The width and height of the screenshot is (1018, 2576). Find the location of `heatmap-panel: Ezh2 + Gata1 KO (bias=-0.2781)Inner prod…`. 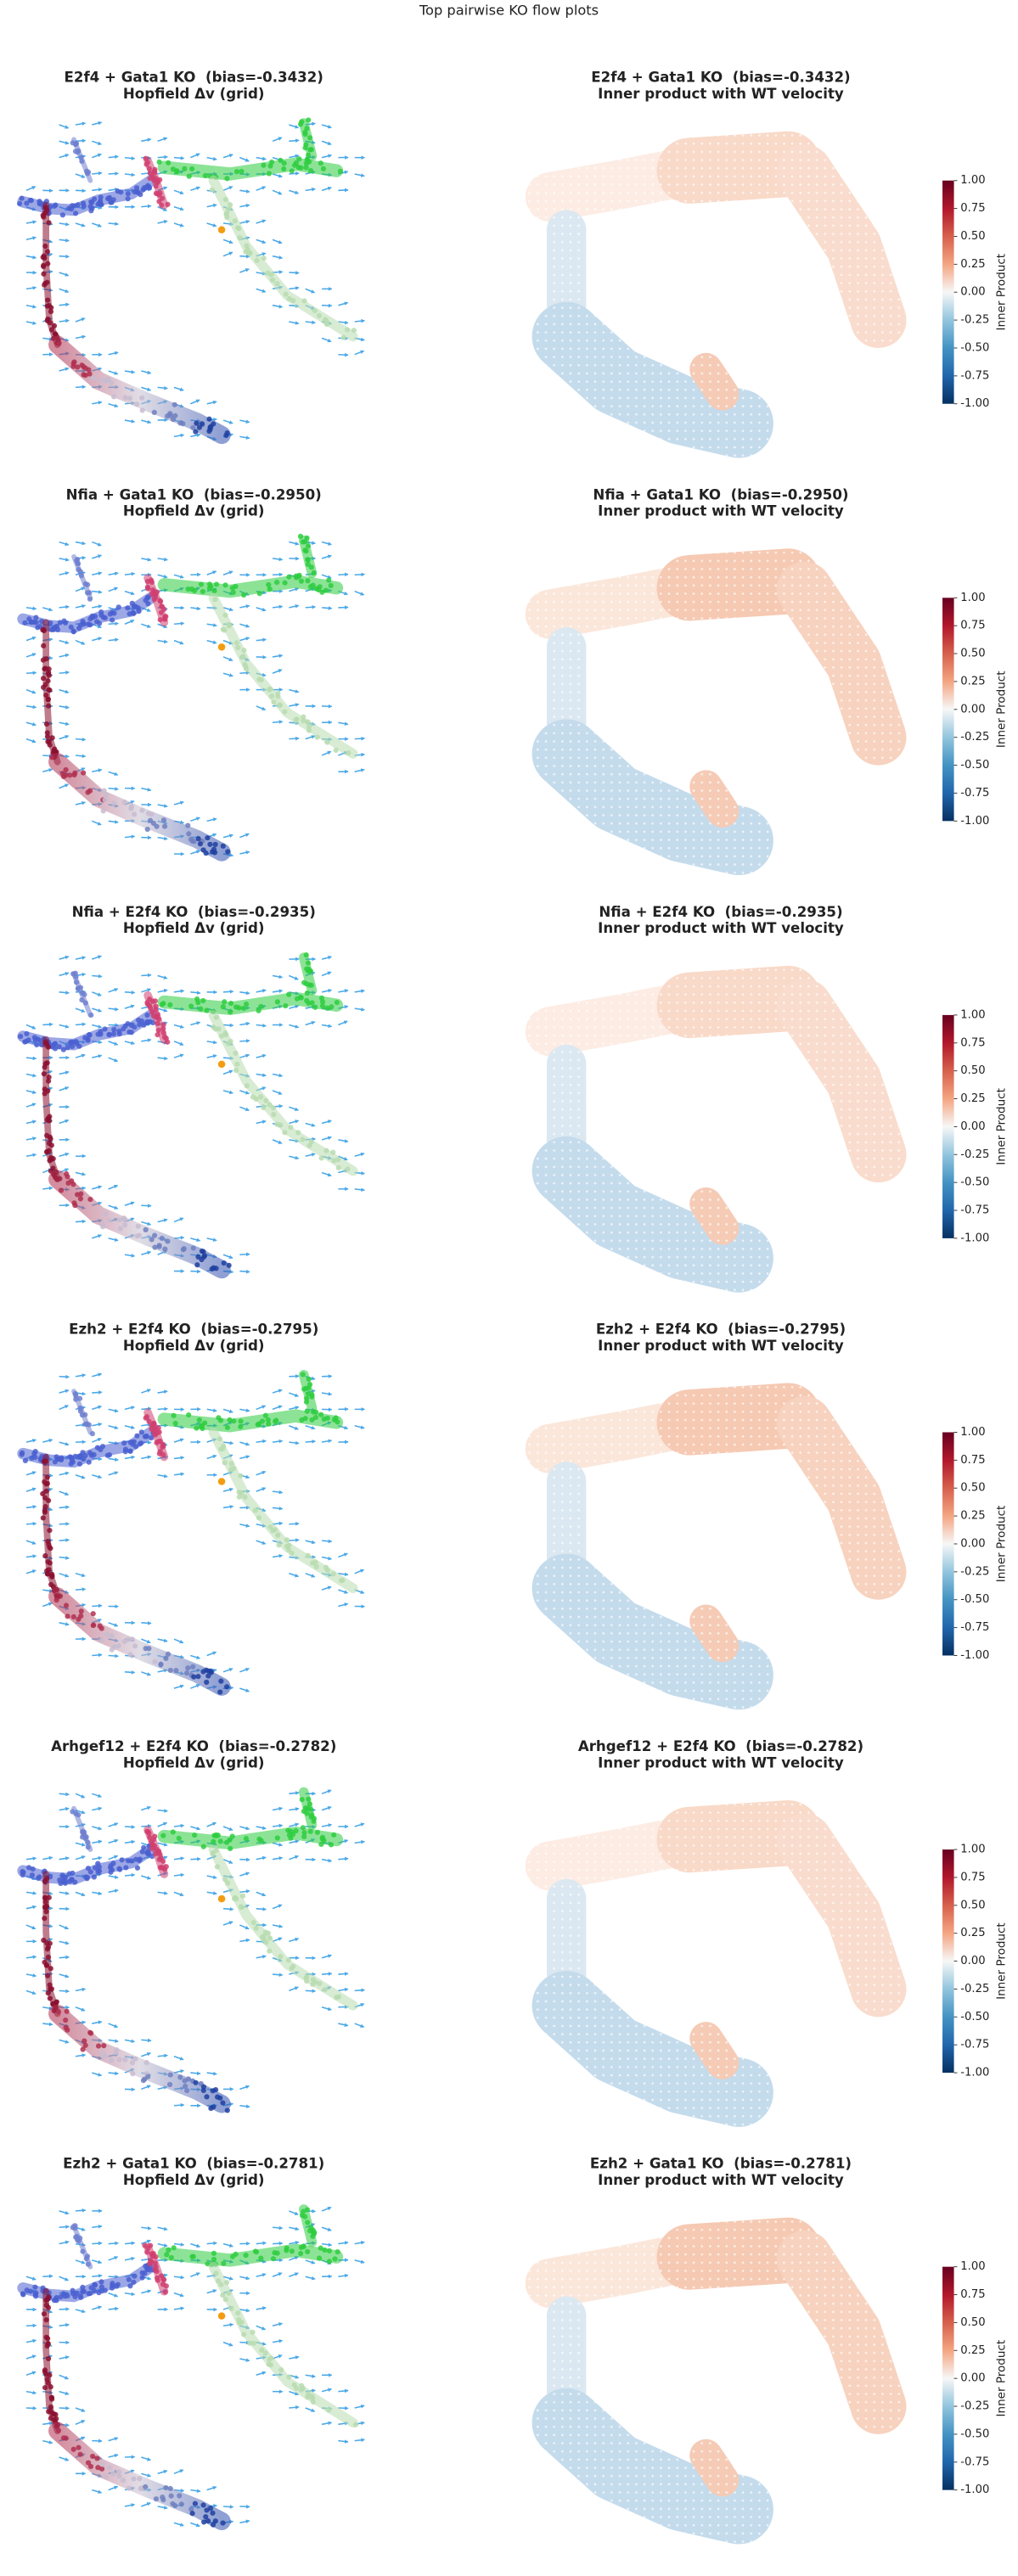

heatmap-panel: Ezh2 + Gata1 KO (bias=-0.2781)Inner prod… is located at coordinates (767, 2350).